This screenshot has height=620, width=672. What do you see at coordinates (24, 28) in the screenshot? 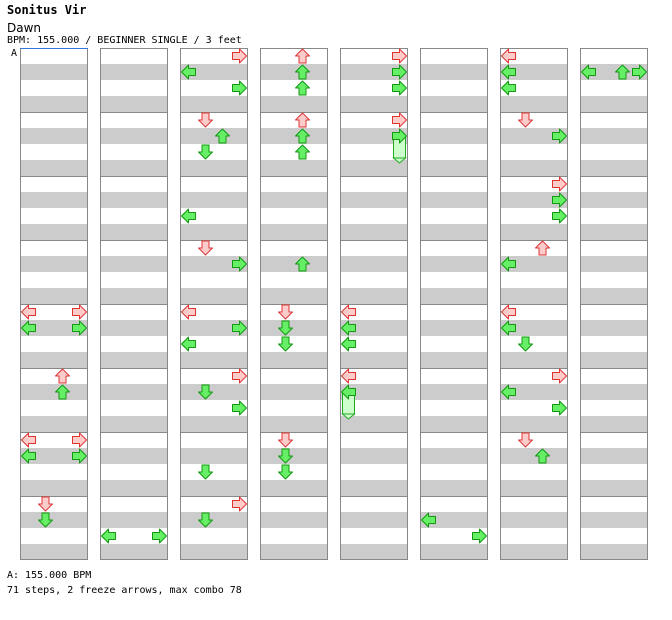
I see `song-subtitle: Dawn` at bounding box center [24, 28].